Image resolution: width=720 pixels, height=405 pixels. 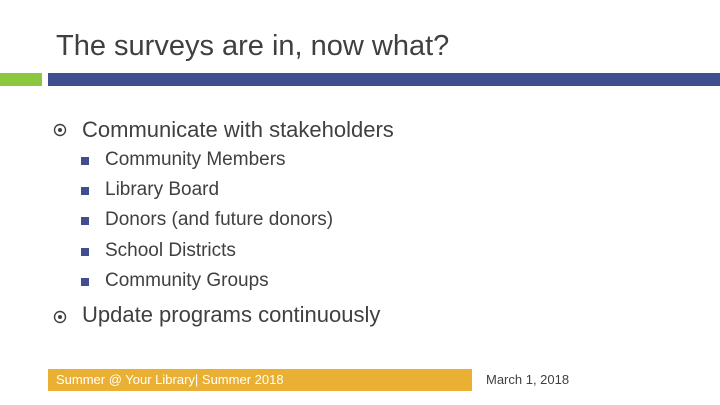 I want to click on sub-bullet-community-groups: Community Groups, so click(x=187, y=280).